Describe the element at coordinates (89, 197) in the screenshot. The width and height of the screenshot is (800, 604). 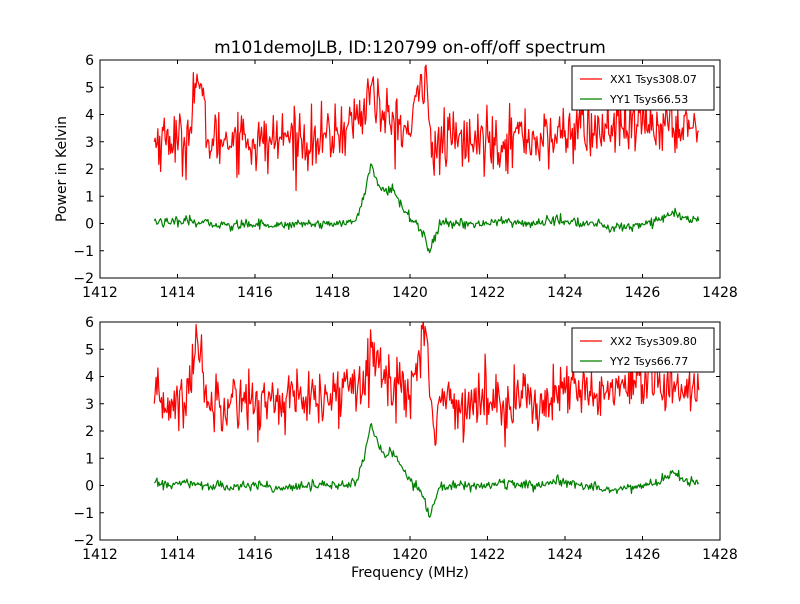
I see `top-y-tick-label: 1` at that location.